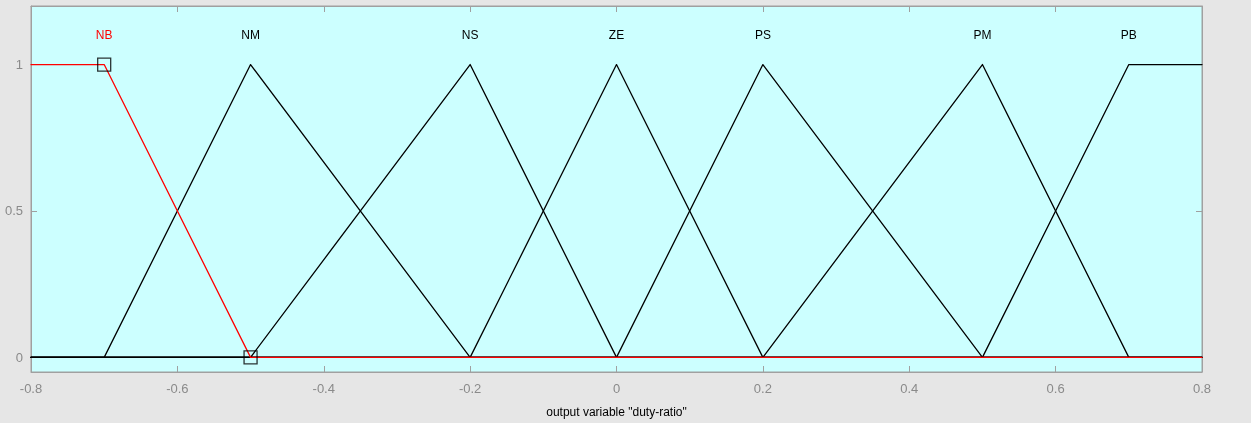 The height and width of the screenshot is (423, 1251). I want to click on x-tick-label: 0, so click(616, 388).